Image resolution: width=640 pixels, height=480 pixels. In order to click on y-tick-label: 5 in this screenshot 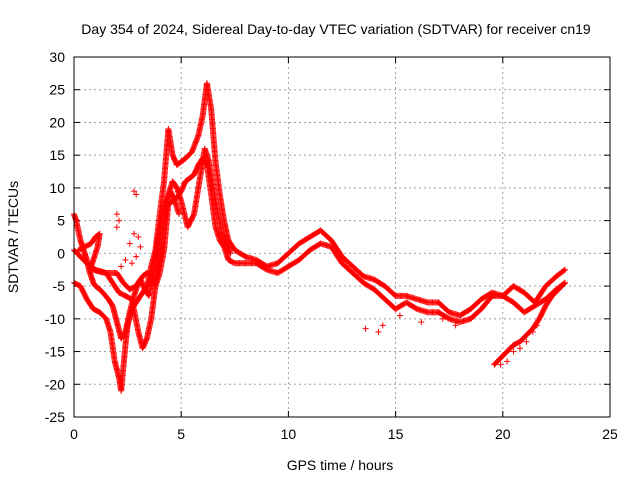, I will do `click(61, 221)`.